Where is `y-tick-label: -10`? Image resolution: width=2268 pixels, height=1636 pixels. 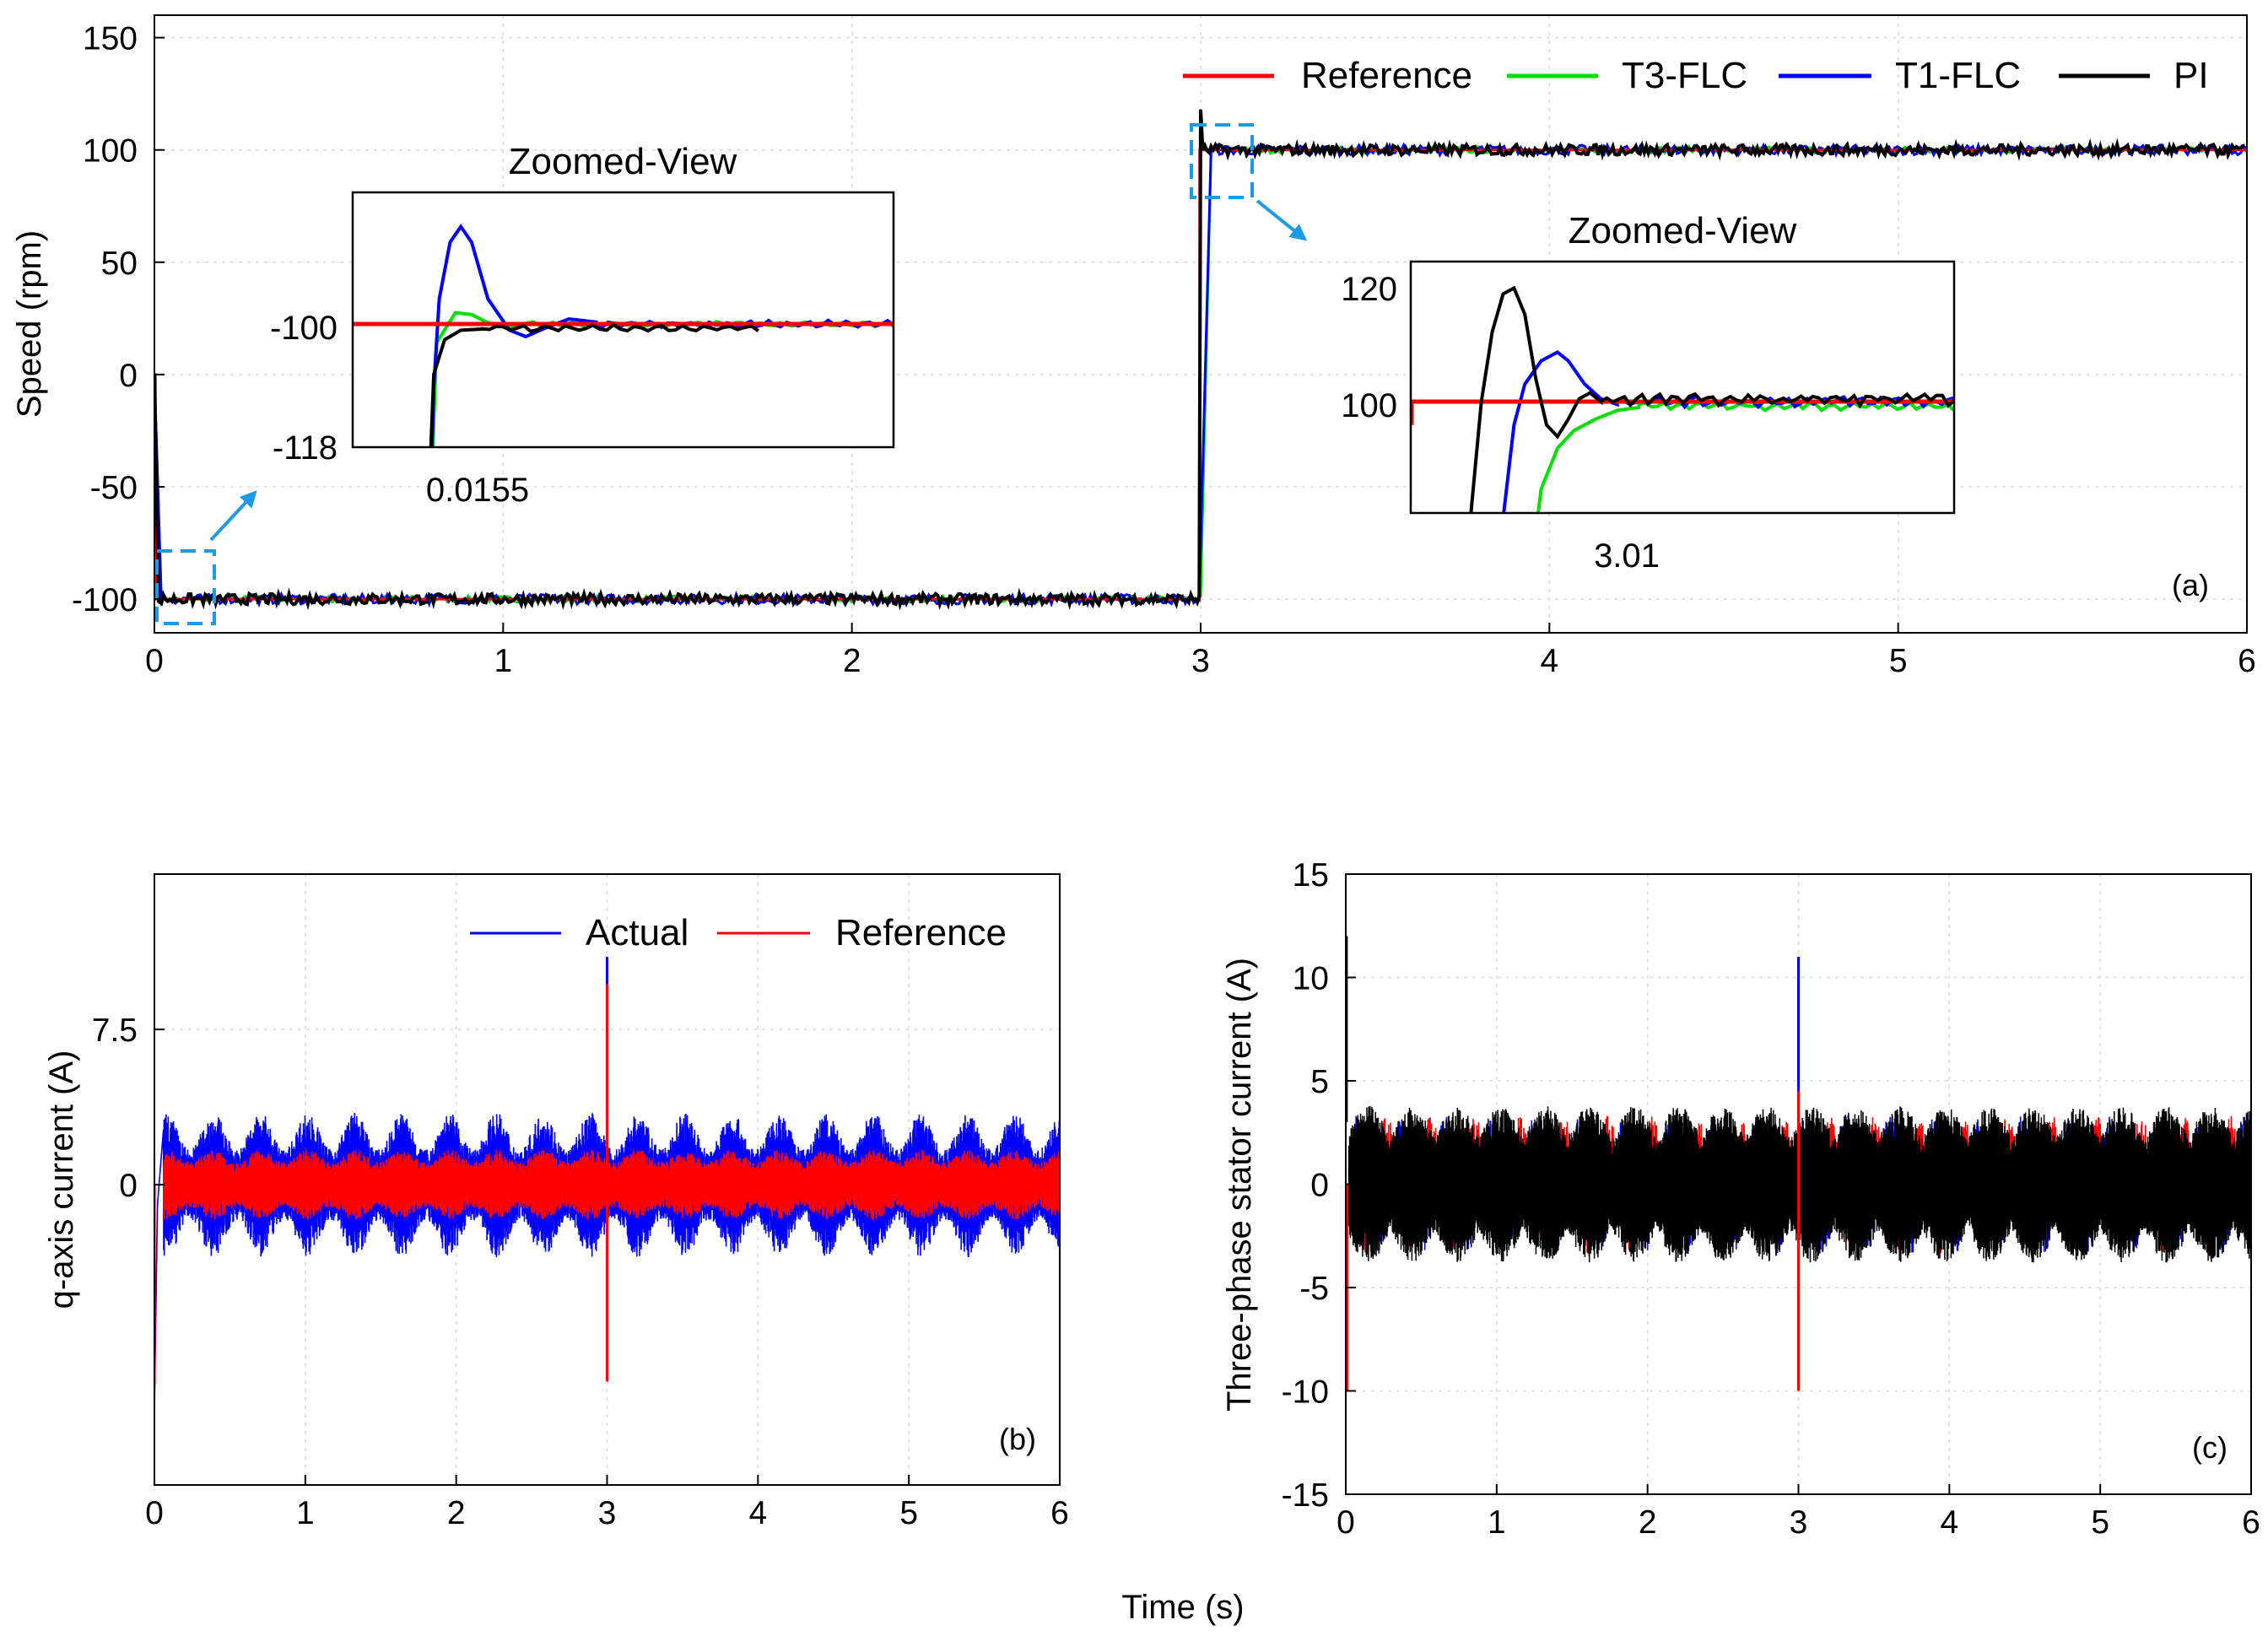
y-tick-label: -10 is located at coordinates (1305, 1392).